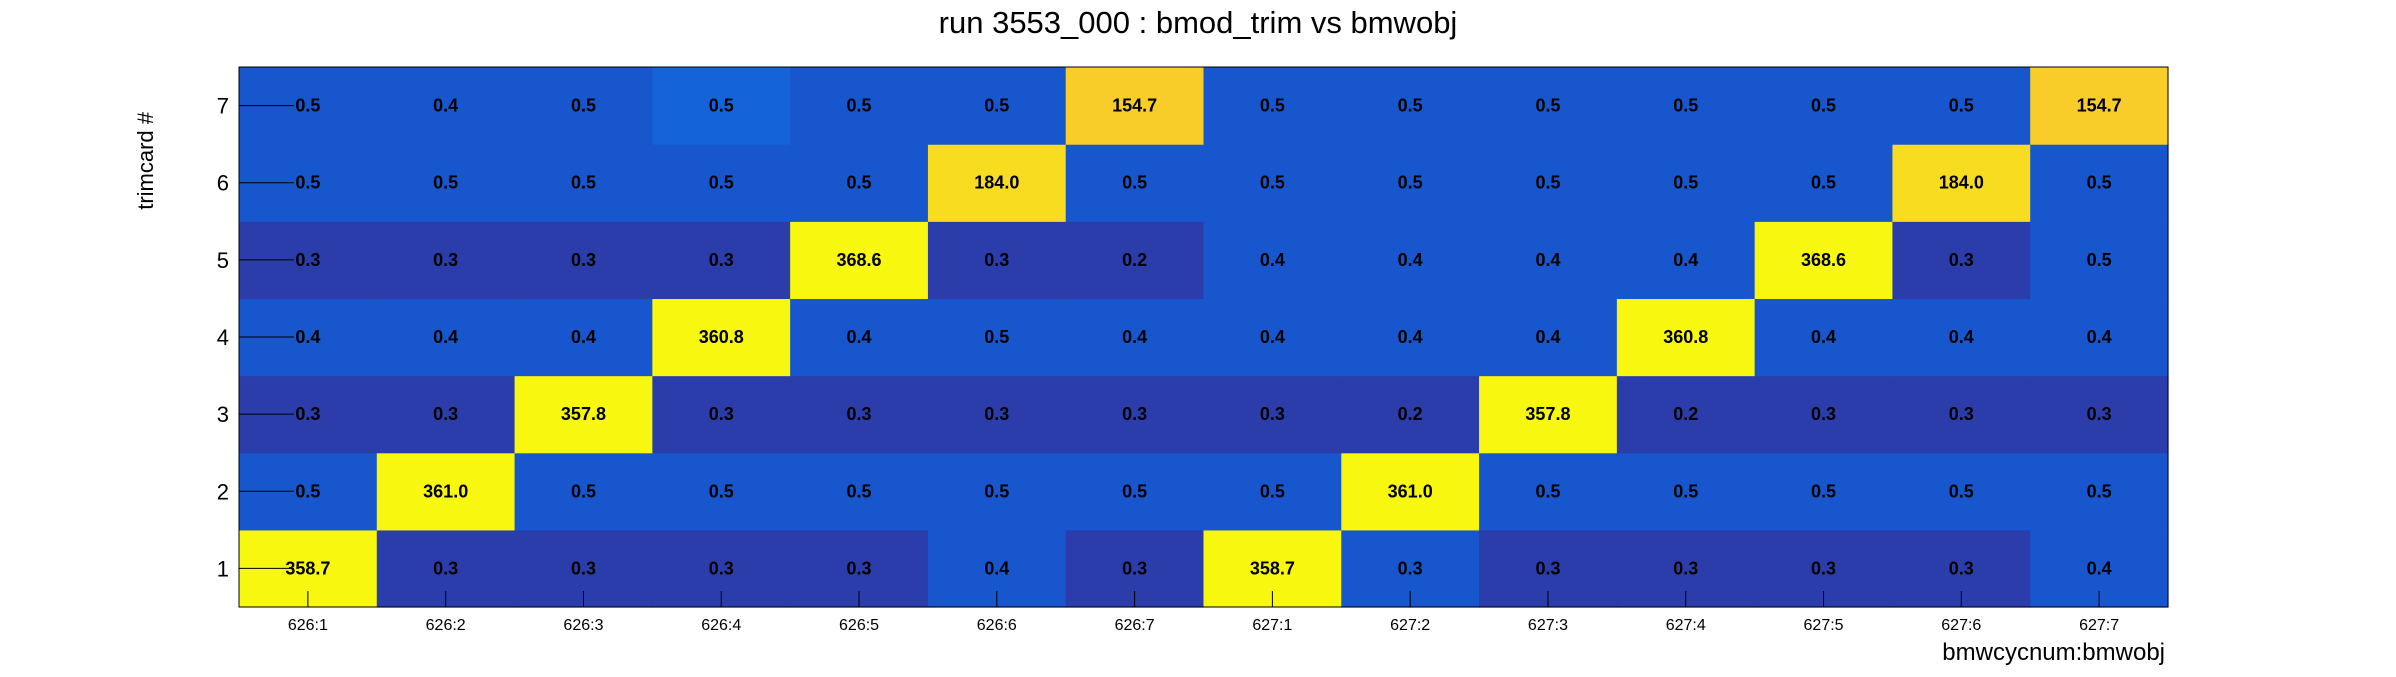 This screenshot has width=2396, height=677. Describe the element at coordinates (1961, 625) in the screenshot. I see `x-tick-label: 627:6` at that location.